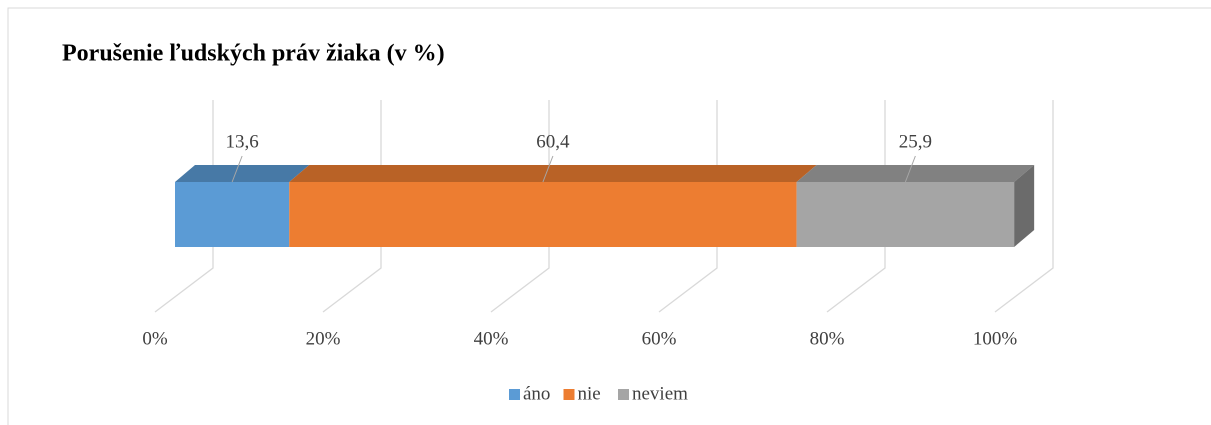 This screenshot has height=425, width=1211. I want to click on chart-title: Porušenie ľudských práv žiaka (v %), so click(253, 54).